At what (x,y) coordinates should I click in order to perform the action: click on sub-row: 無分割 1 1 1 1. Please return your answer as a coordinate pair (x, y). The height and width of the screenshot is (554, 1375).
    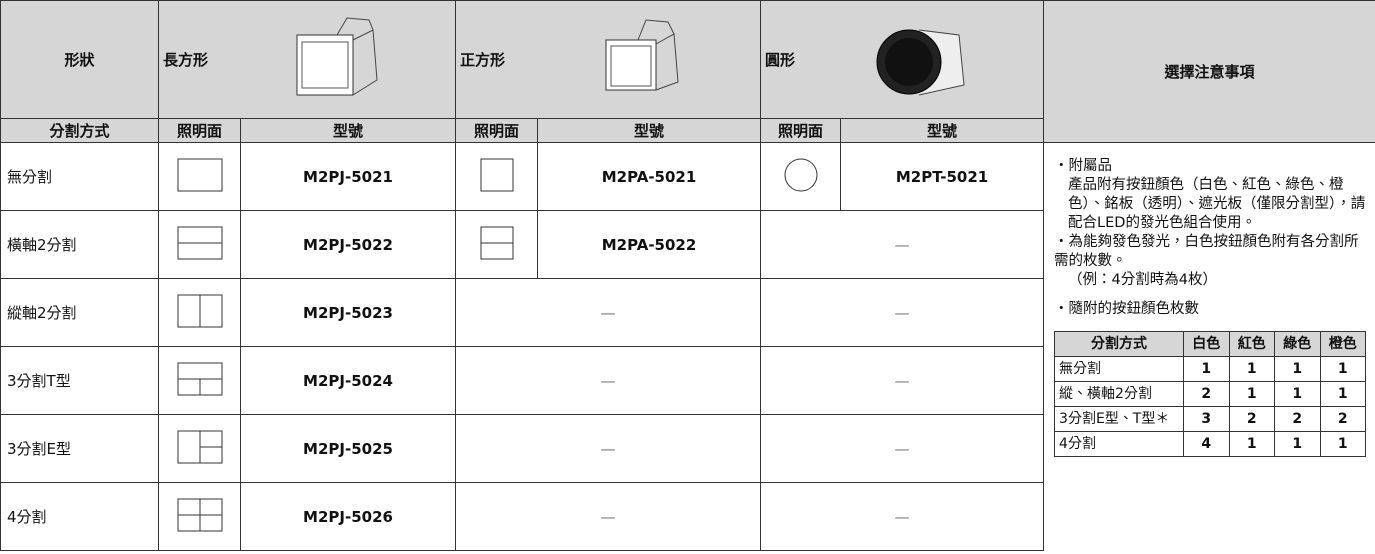
    Looking at the image, I should click on (1210, 369).